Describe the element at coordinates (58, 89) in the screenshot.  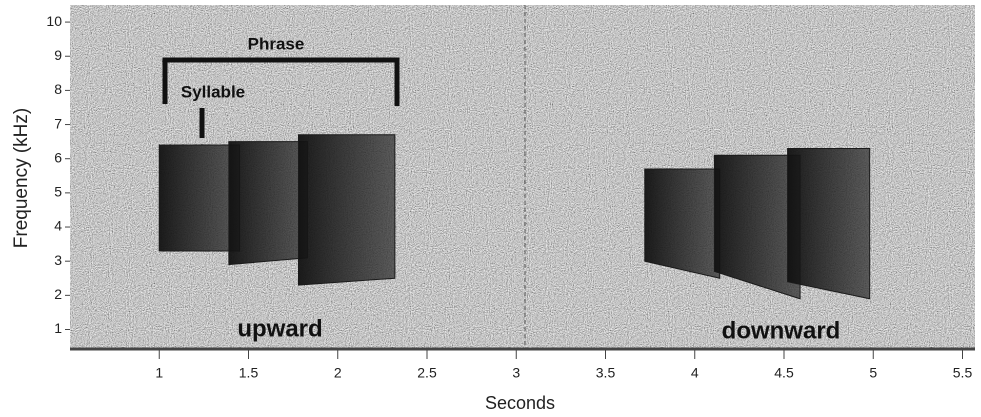
I see `y-tick-label: 8` at that location.